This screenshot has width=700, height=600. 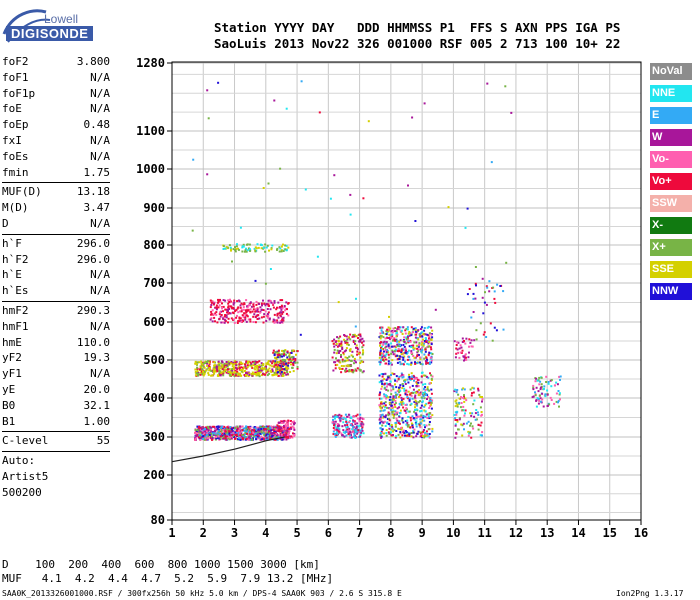 What do you see at coordinates (56, 407) in the screenshot?
I see `param-row: B0 32.1` at bounding box center [56, 407].